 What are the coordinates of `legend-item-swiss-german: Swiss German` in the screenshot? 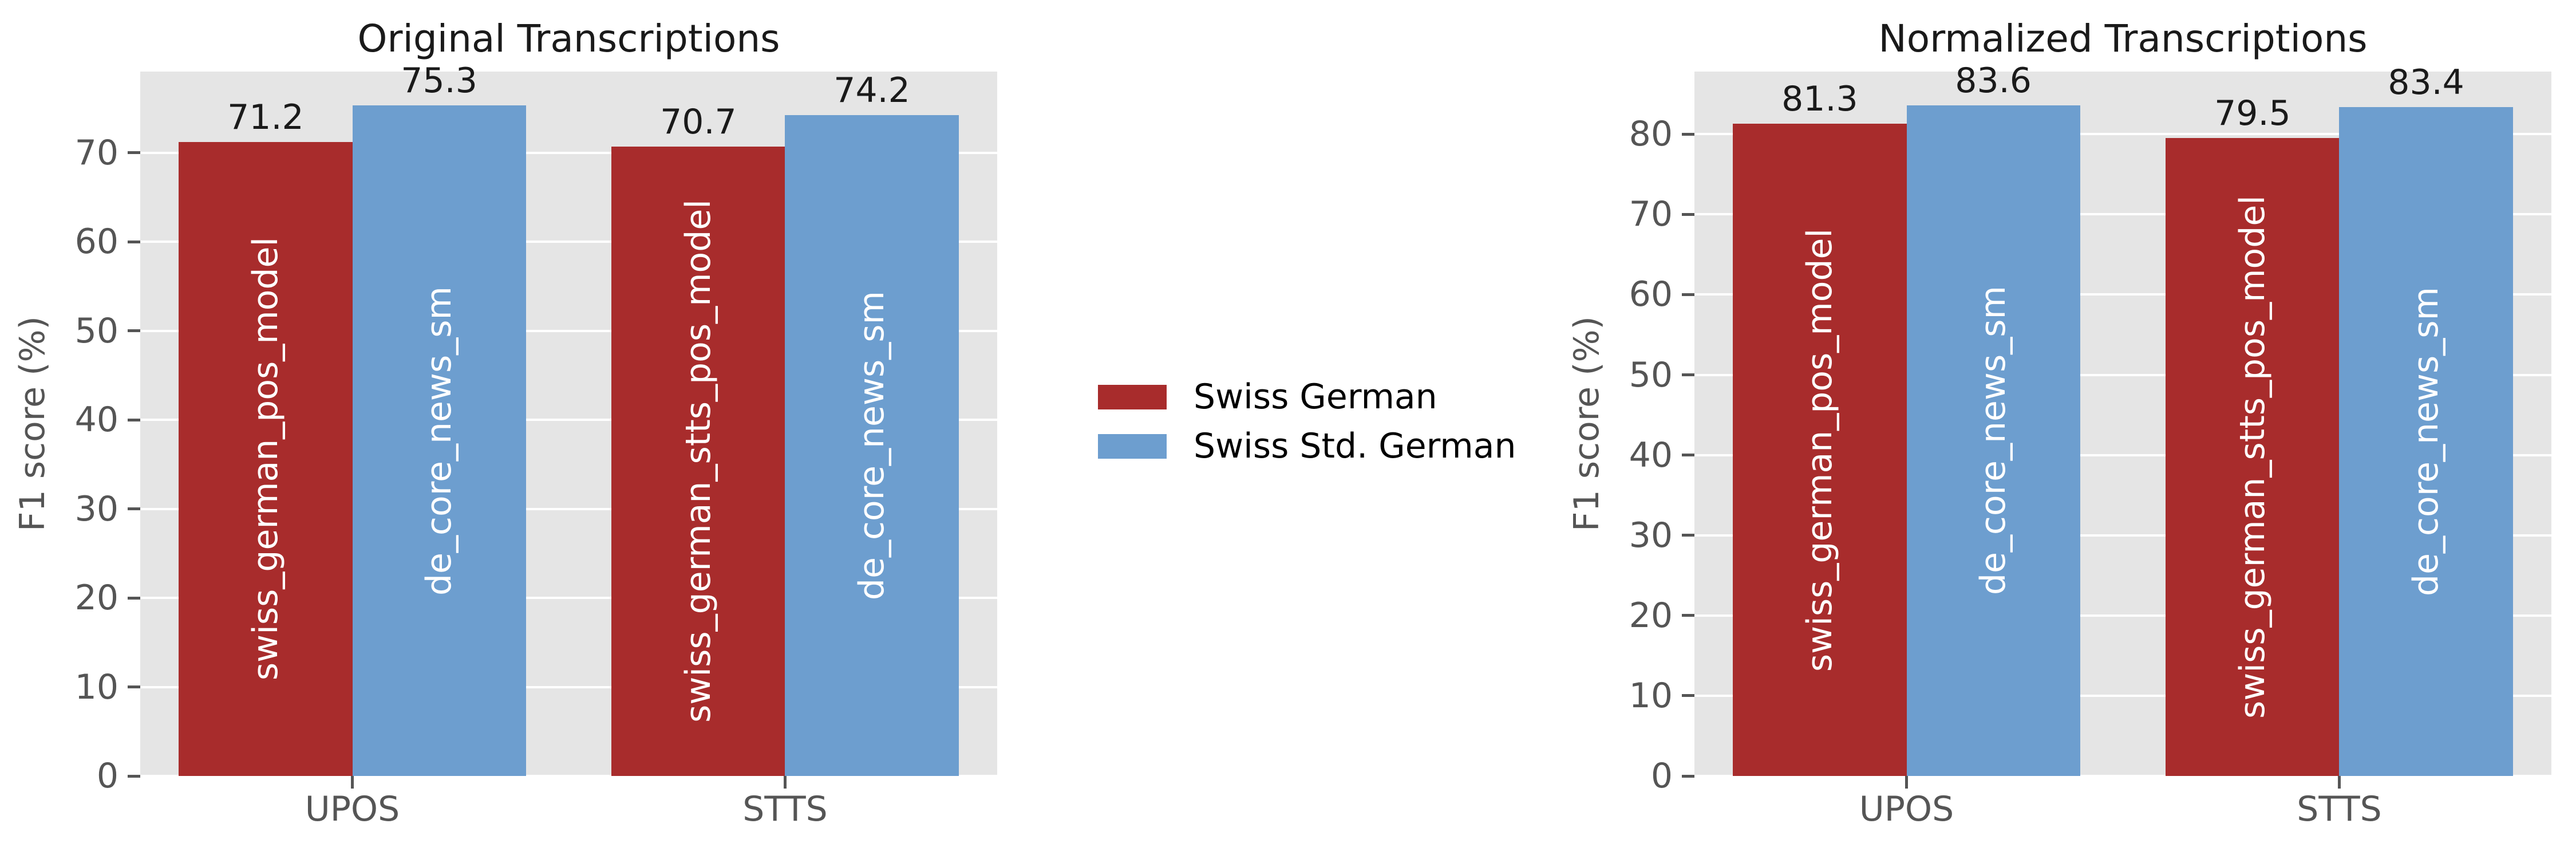 It's located at (1267, 397).